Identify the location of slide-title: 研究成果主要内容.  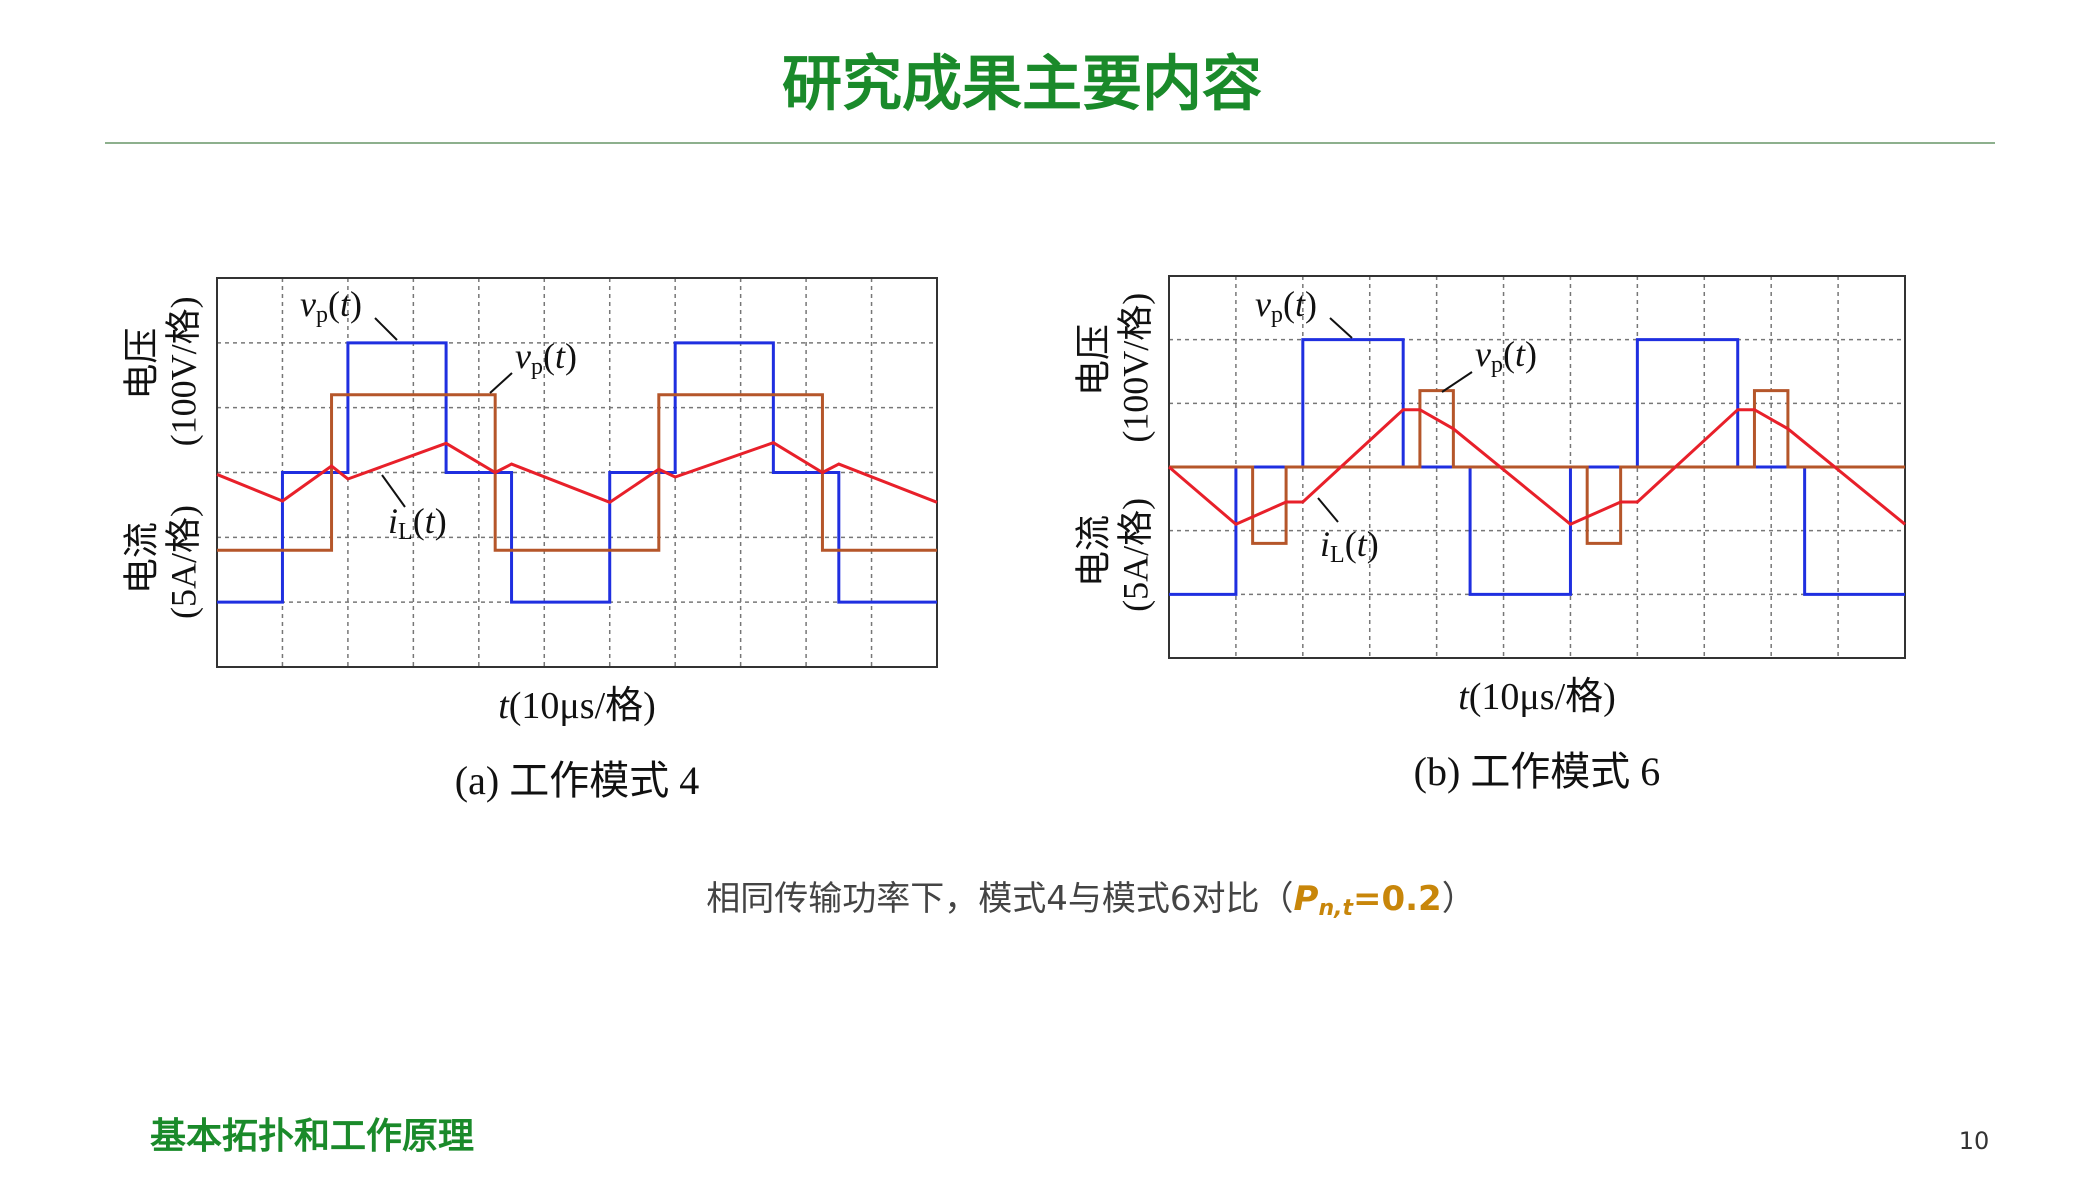
(1022, 85).